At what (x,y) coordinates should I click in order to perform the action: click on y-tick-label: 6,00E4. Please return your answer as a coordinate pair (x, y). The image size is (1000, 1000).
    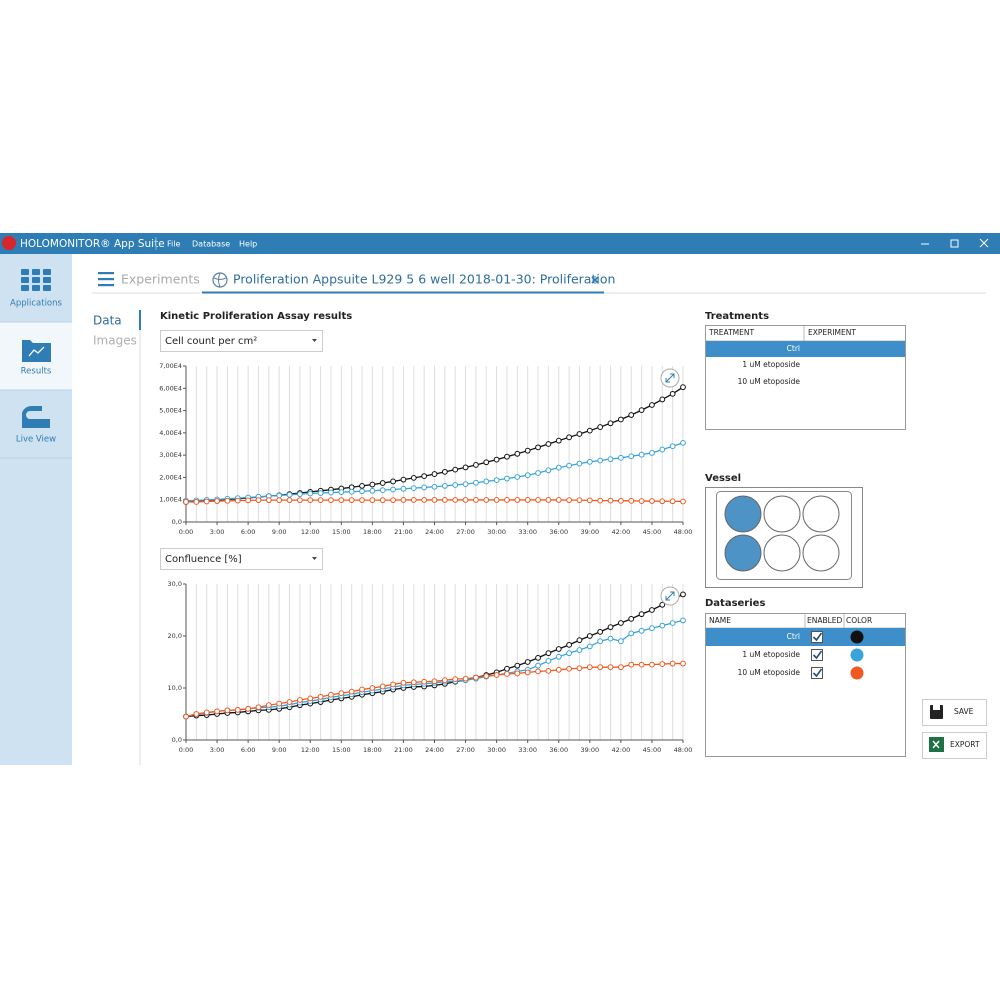
    Looking at the image, I should click on (170, 388).